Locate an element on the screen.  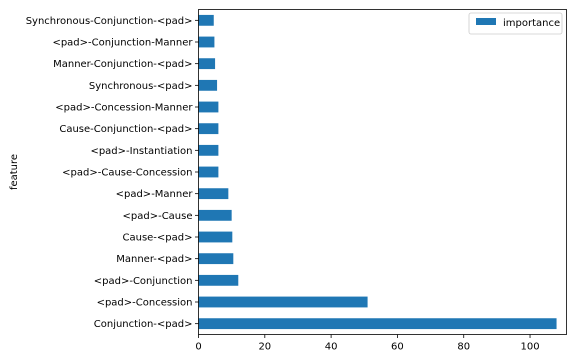
y-tick-label: Manner-<pad> is located at coordinates (154, 259).